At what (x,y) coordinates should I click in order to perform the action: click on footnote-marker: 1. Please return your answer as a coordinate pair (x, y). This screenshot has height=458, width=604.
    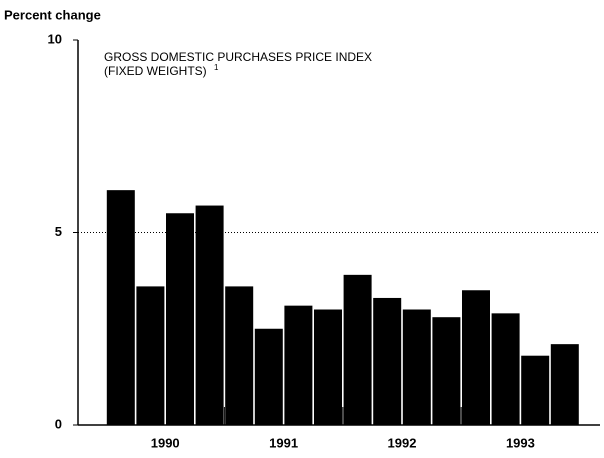
    Looking at the image, I should click on (216, 67).